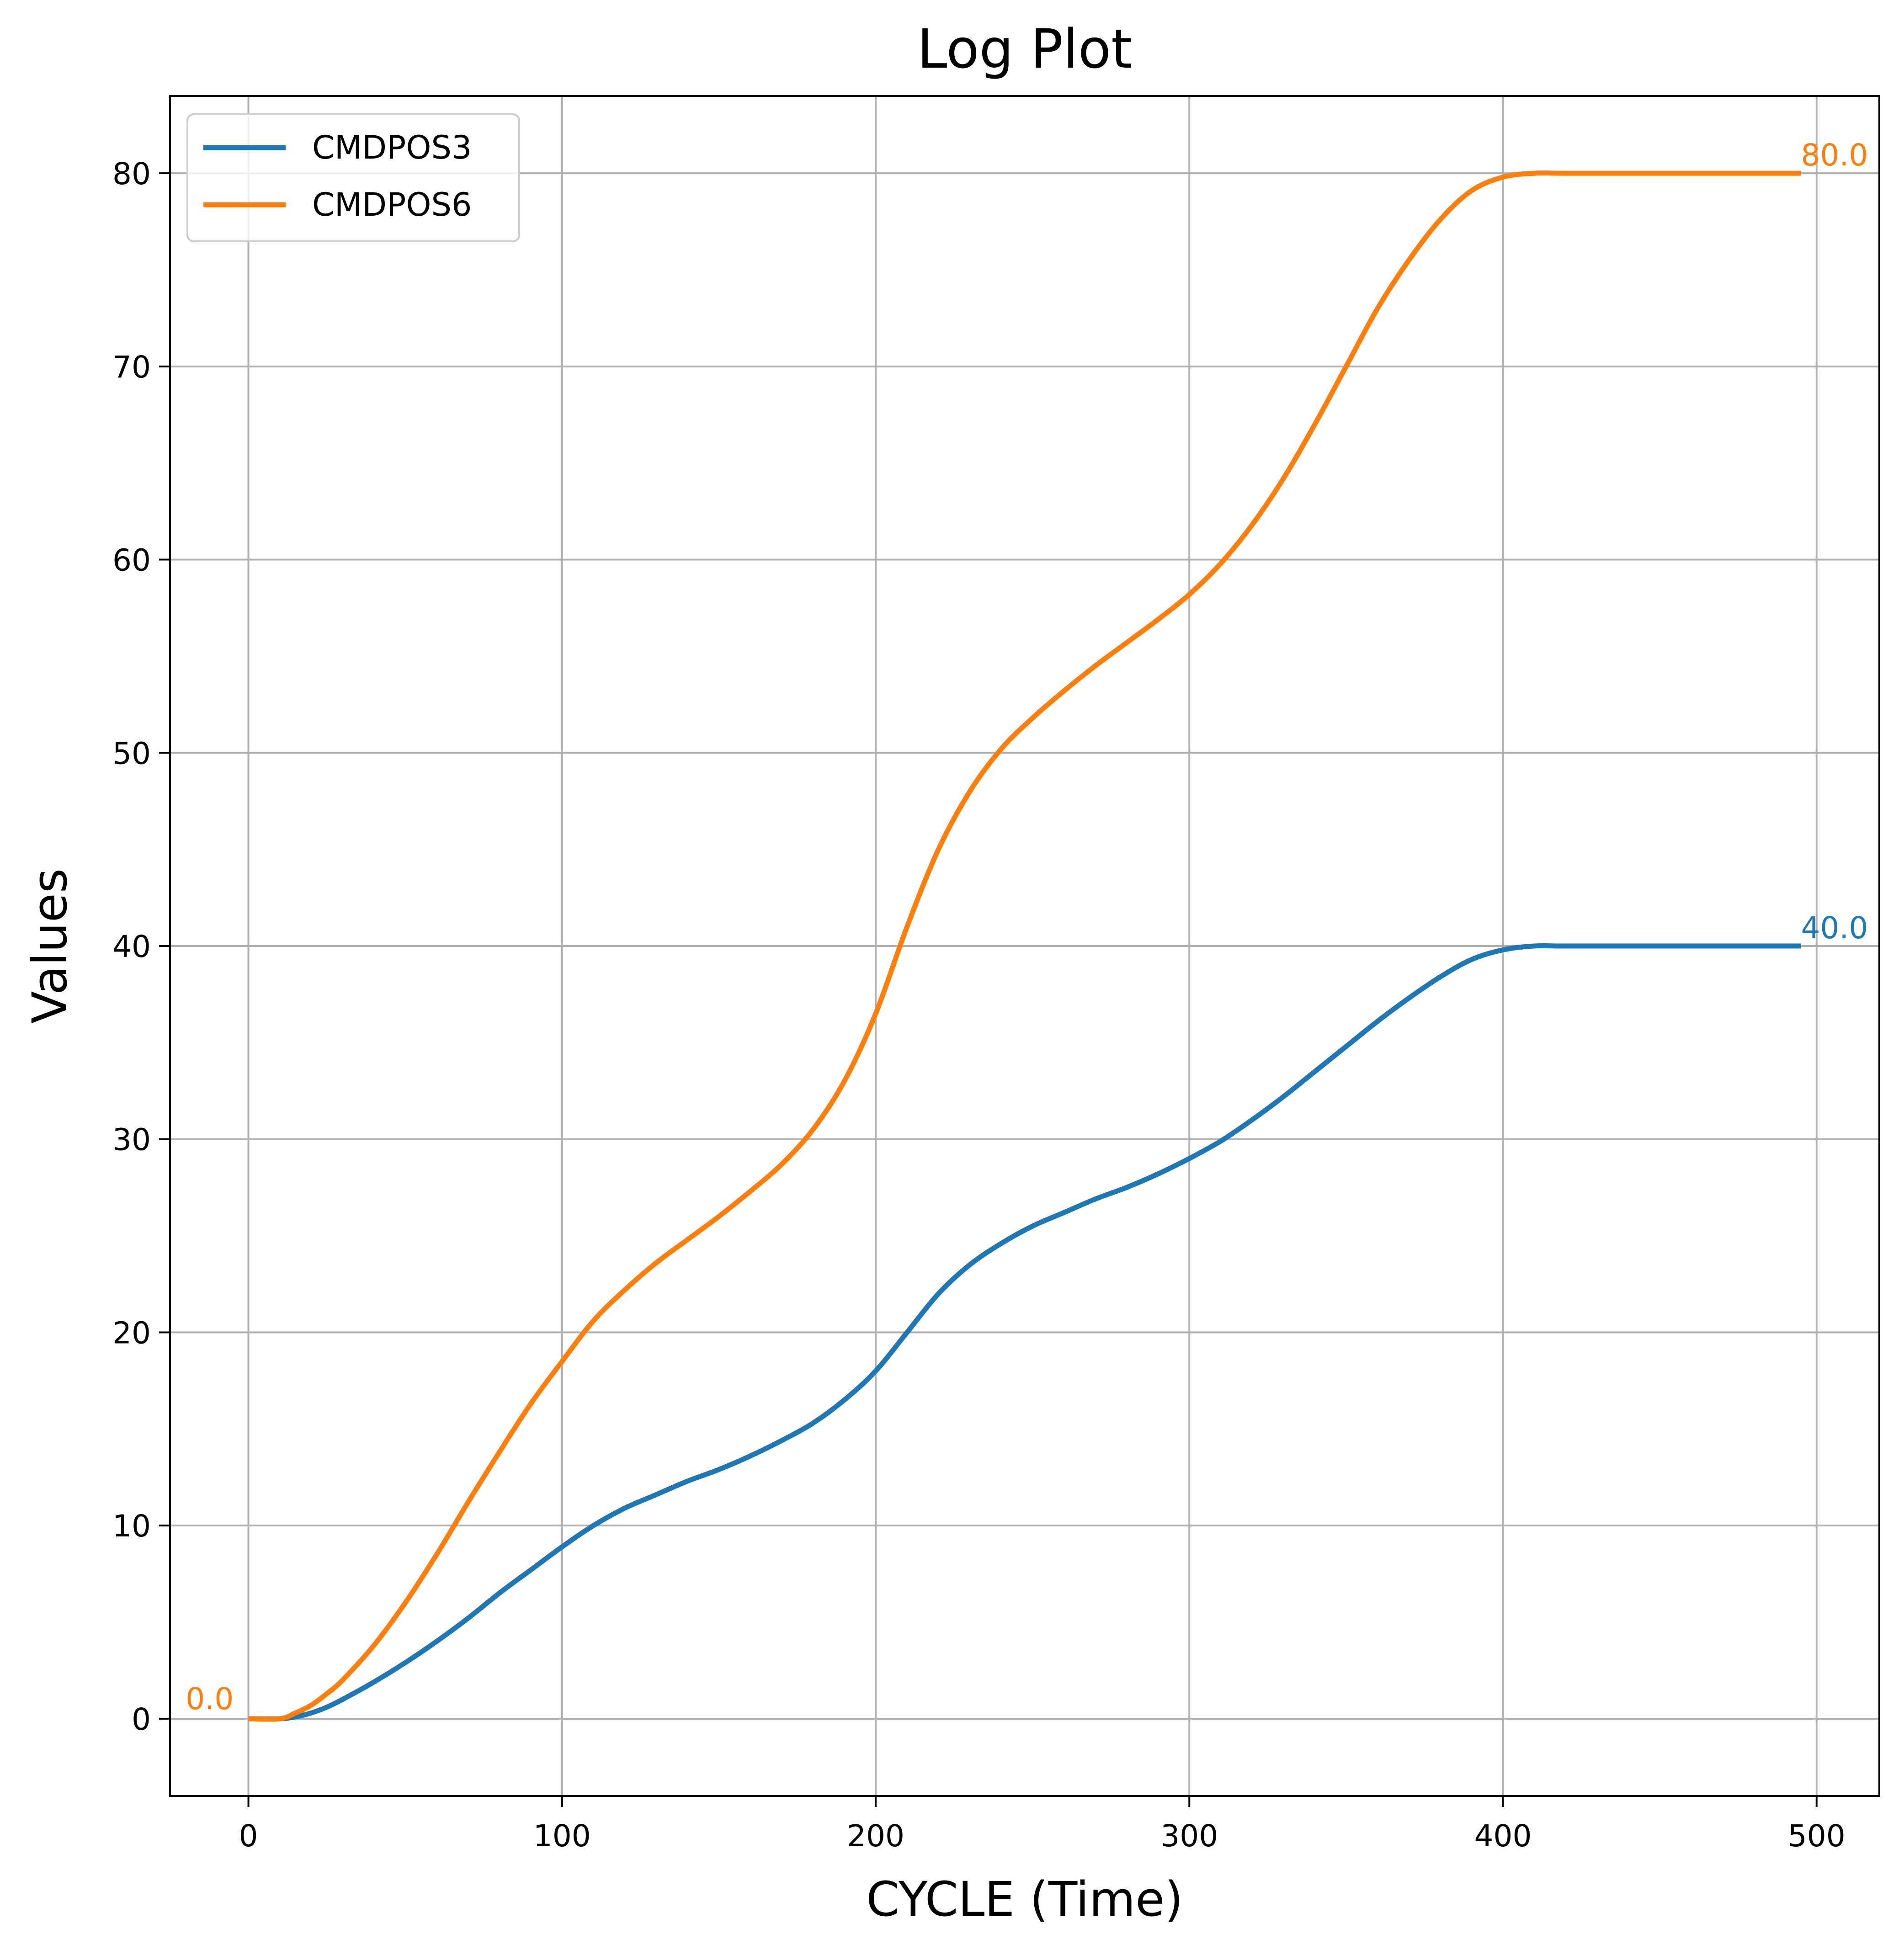 This screenshot has width=1904, height=1945. Describe the element at coordinates (132, 947) in the screenshot. I see `y-tick-label: 40` at that location.